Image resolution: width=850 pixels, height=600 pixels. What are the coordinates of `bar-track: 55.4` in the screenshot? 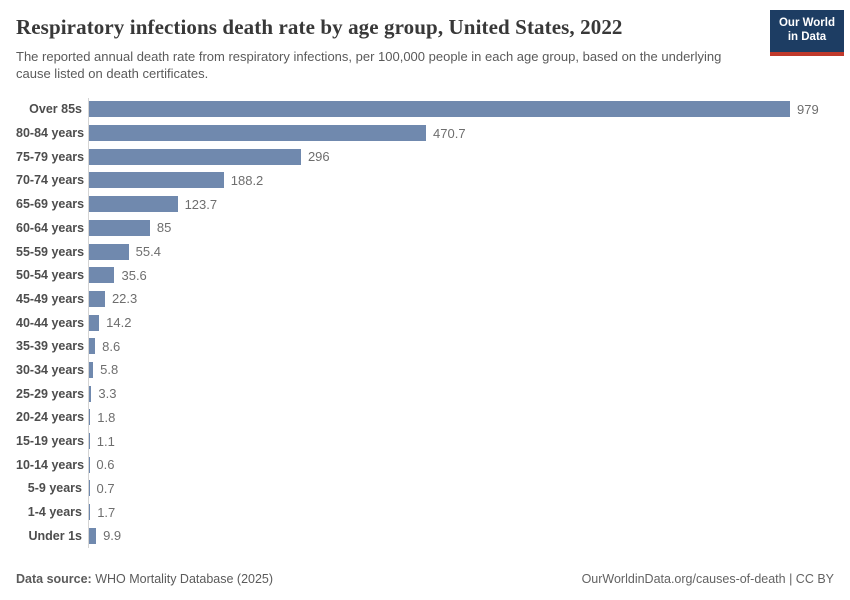 It's located at (469, 251).